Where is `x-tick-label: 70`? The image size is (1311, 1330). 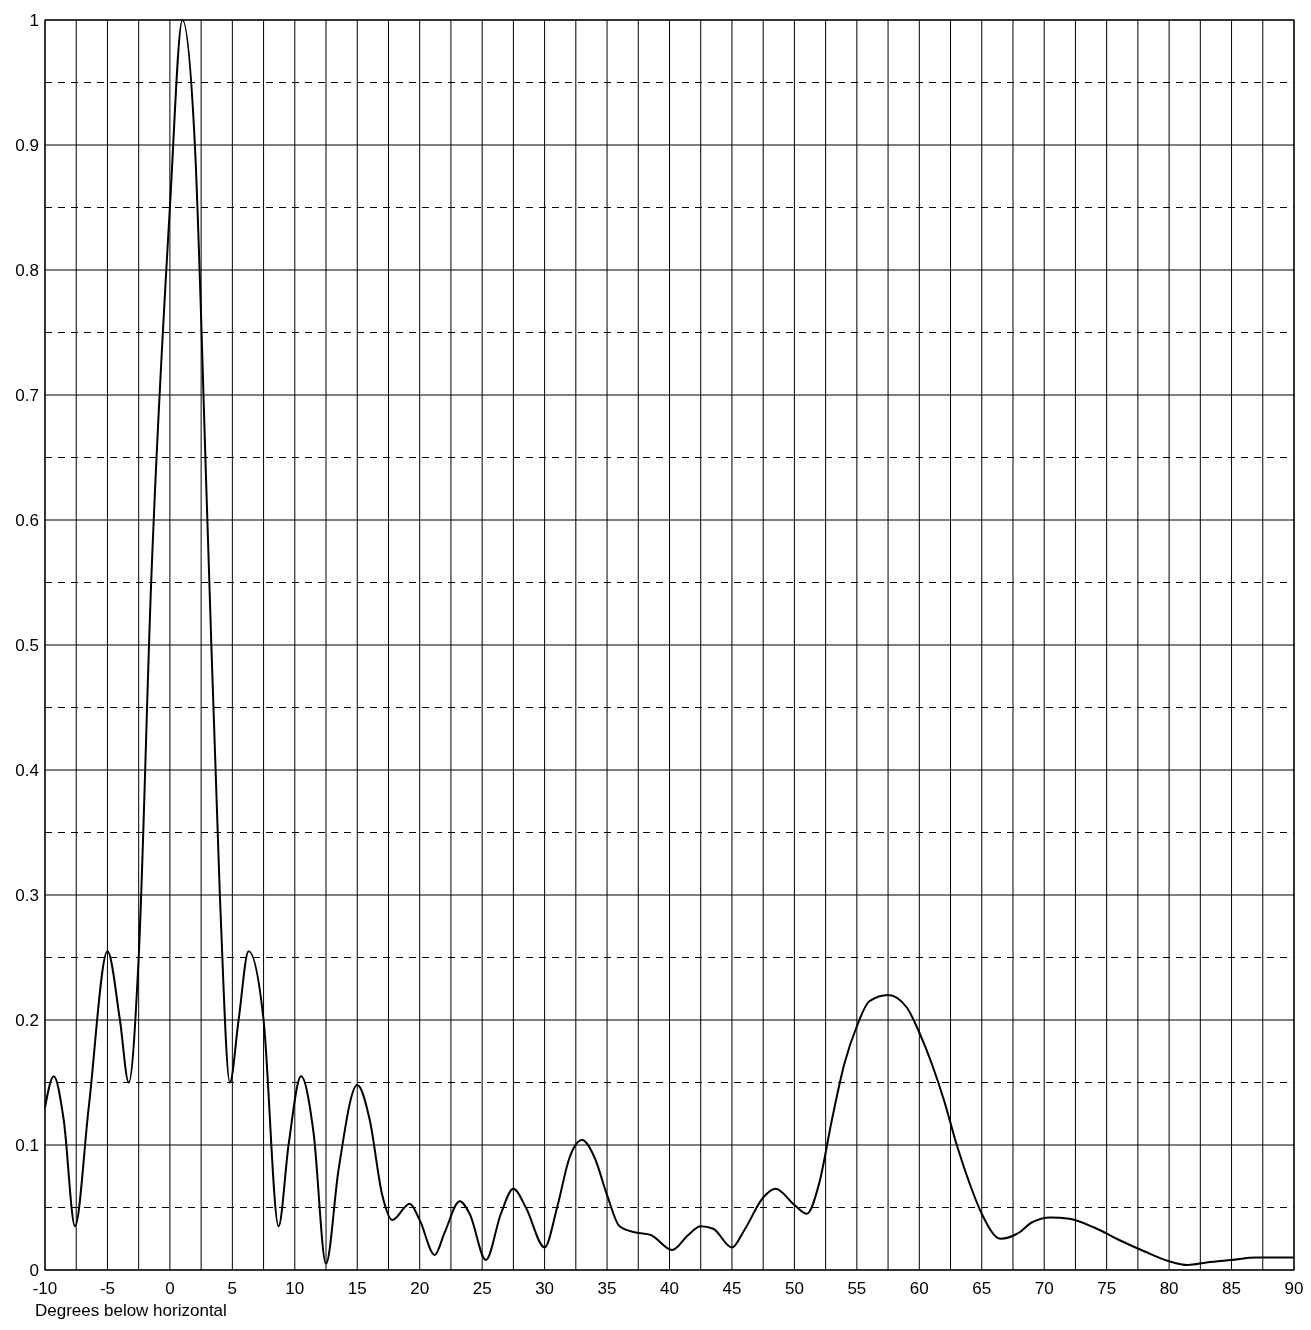 x-tick-label: 70 is located at coordinates (1044, 1288).